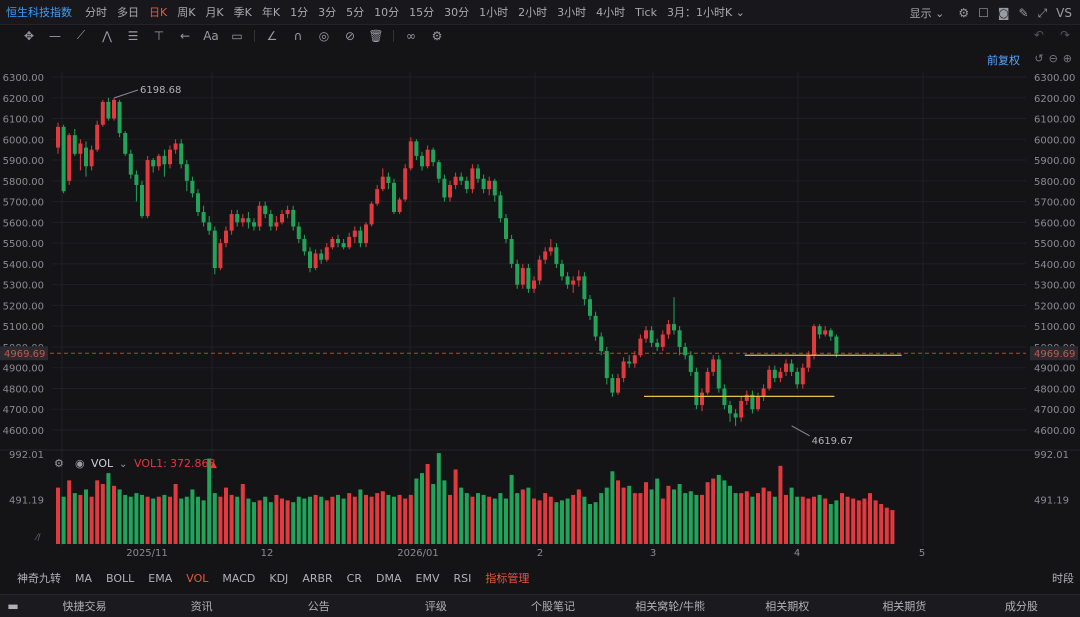 The width and height of the screenshot is (1080, 617). Describe the element at coordinates (271, 12) in the screenshot. I see `tab-timeframe: 年K` at that location.